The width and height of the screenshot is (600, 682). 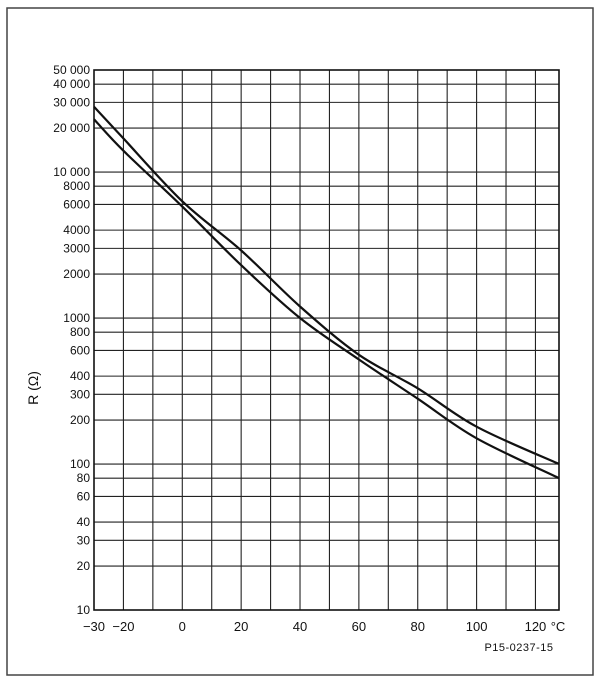 I want to click on y-tick-label: 200, so click(x=80, y=420).